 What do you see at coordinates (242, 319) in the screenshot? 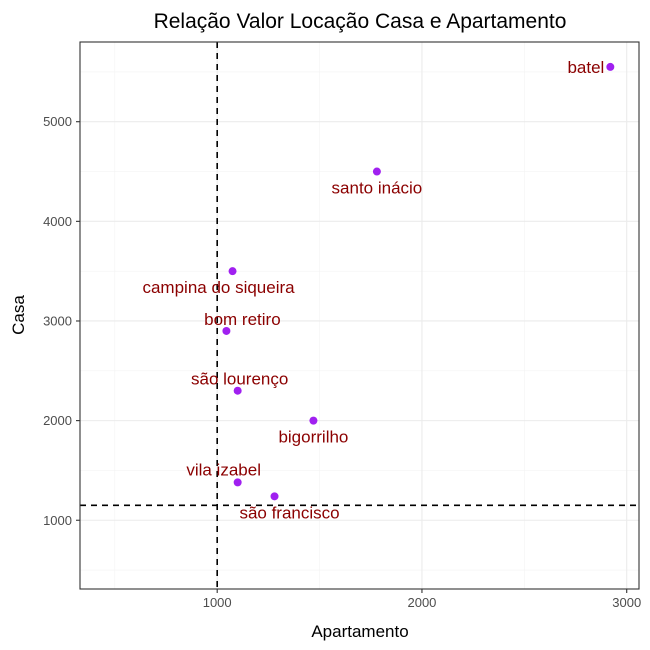
I see `point-label: bom retiro` at bounding box center [242, 319].